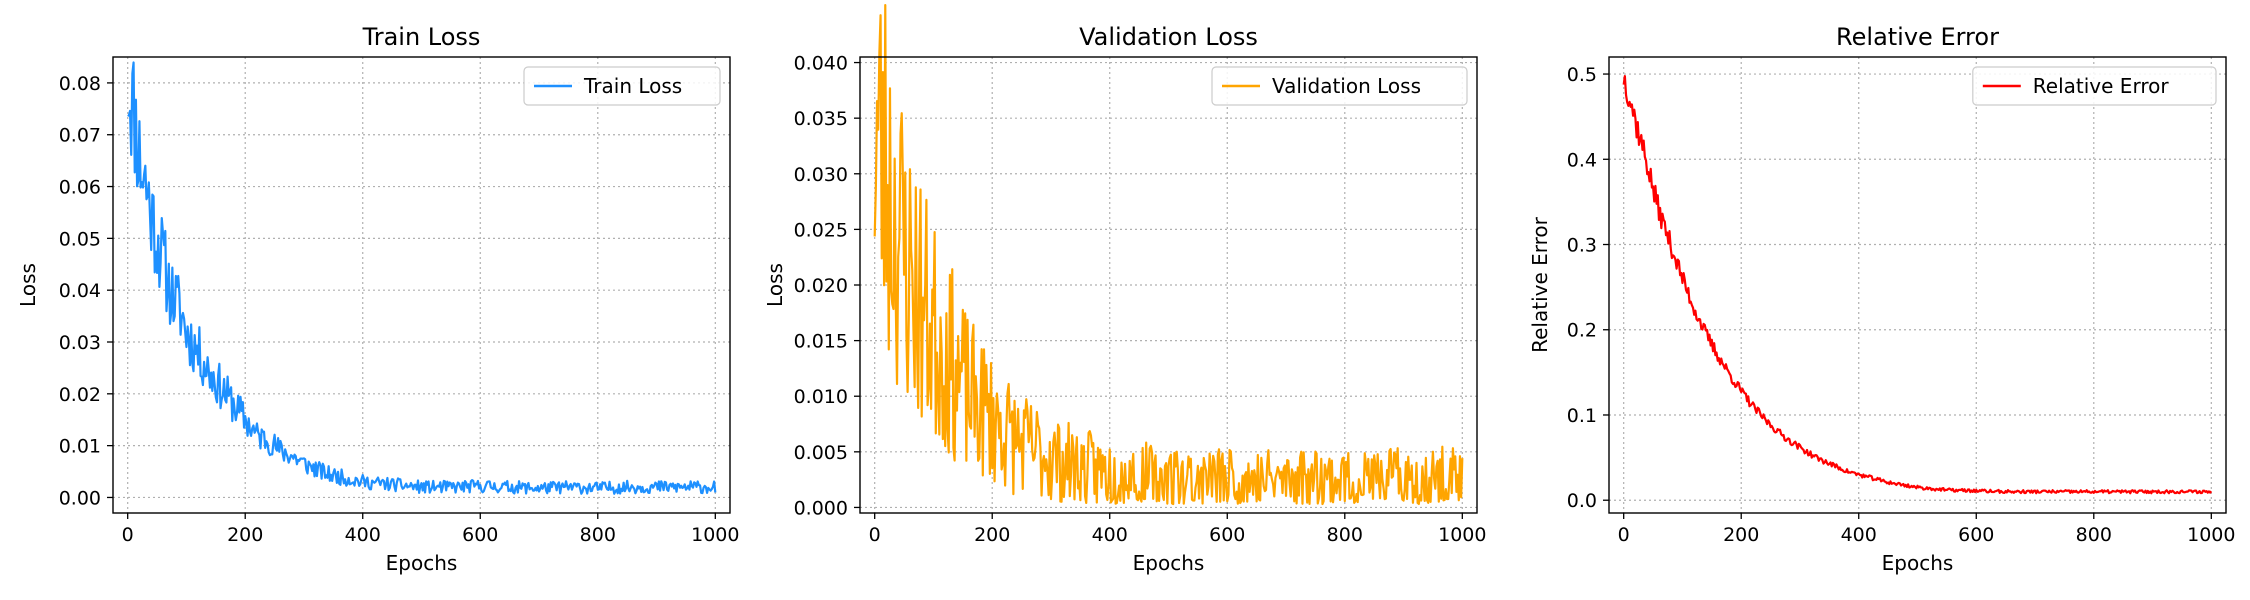 This screenshot has height=600, width=2250. What do you see at coordinates (421, 37) in the screenshot?
I see `chart-title: Train Loss` at bounding box center [421, 37].